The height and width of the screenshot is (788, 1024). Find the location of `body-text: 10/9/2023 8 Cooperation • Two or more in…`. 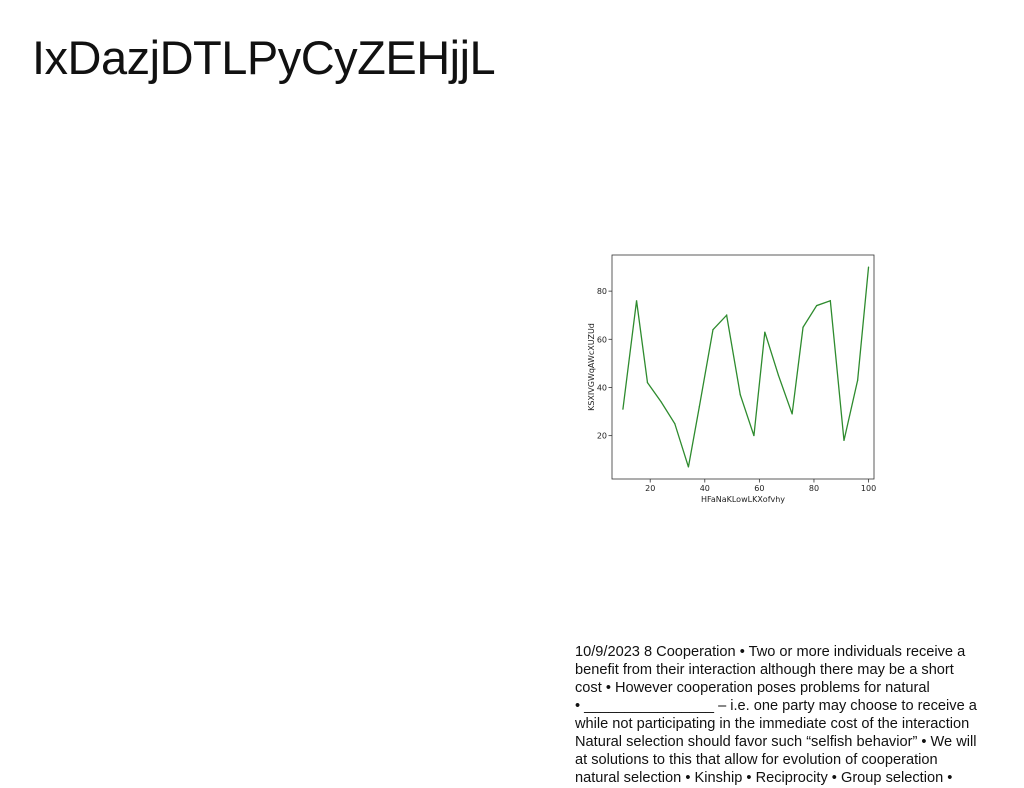

body-text: 10/9/2023 8 Cooperation • Two or more in… is located at coordinates (799, 715).